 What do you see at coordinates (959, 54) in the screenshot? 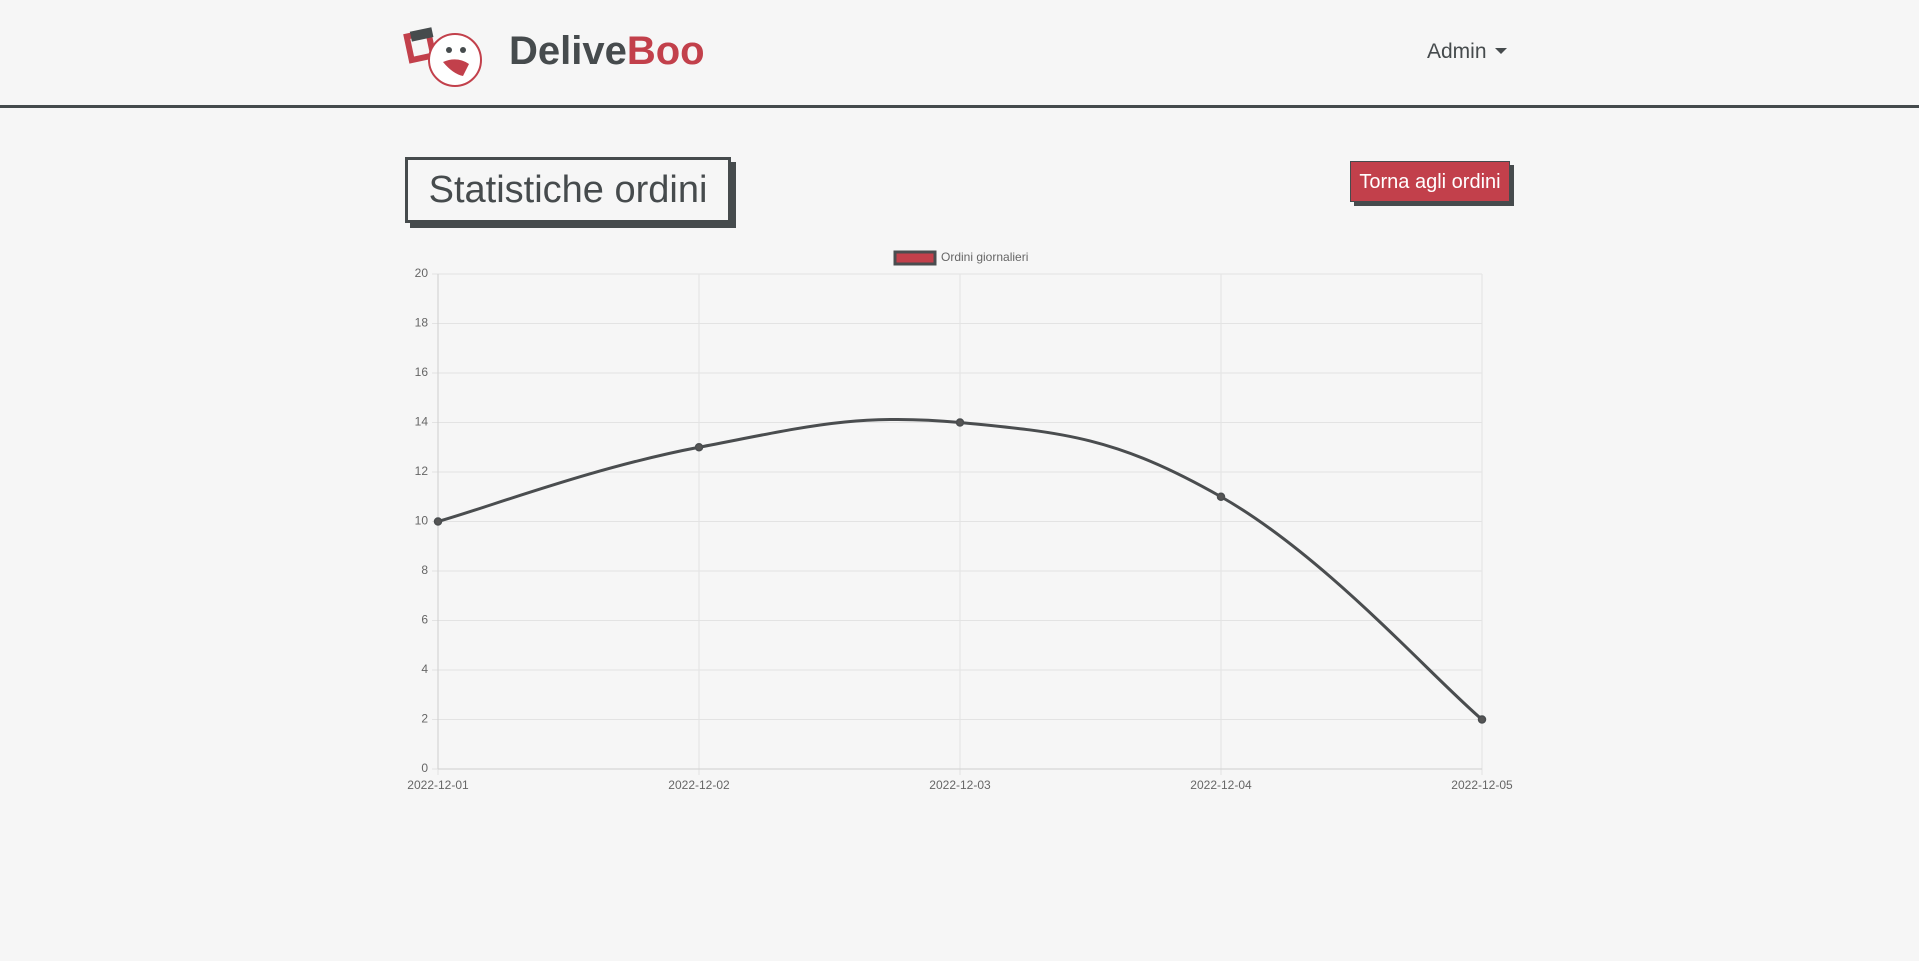
I see `navbar: DeliveBoo Admin` at bounding box center [959, 54].